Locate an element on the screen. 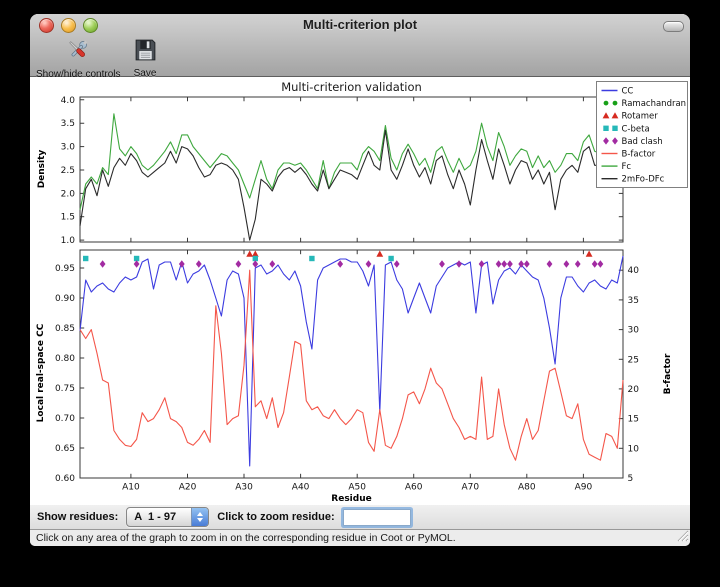  svg-text: 0.60 is located at coordinates (65, 479).